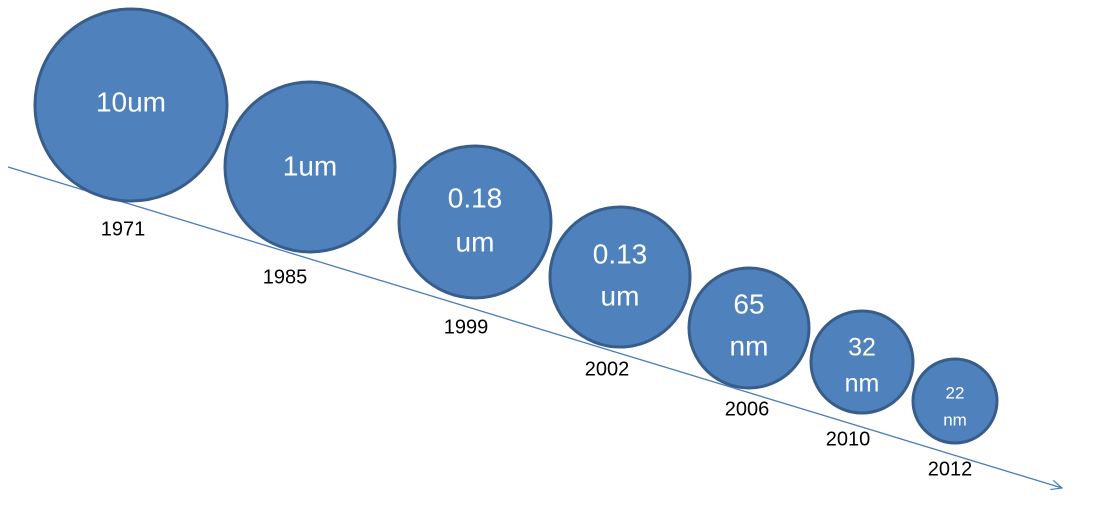 This screenshot has width=1101, height=525. Describe the element at coordinates (848, 439) in the screenshot. I see `year-label: 2010` at that location.